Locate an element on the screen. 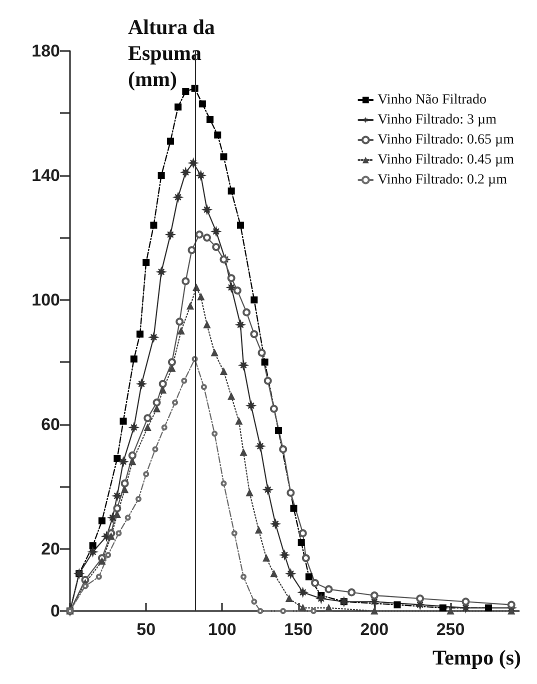 The width and height of the screenshot is (537, 684). x-tick-label: 150 is located at coordinates (298, 629).